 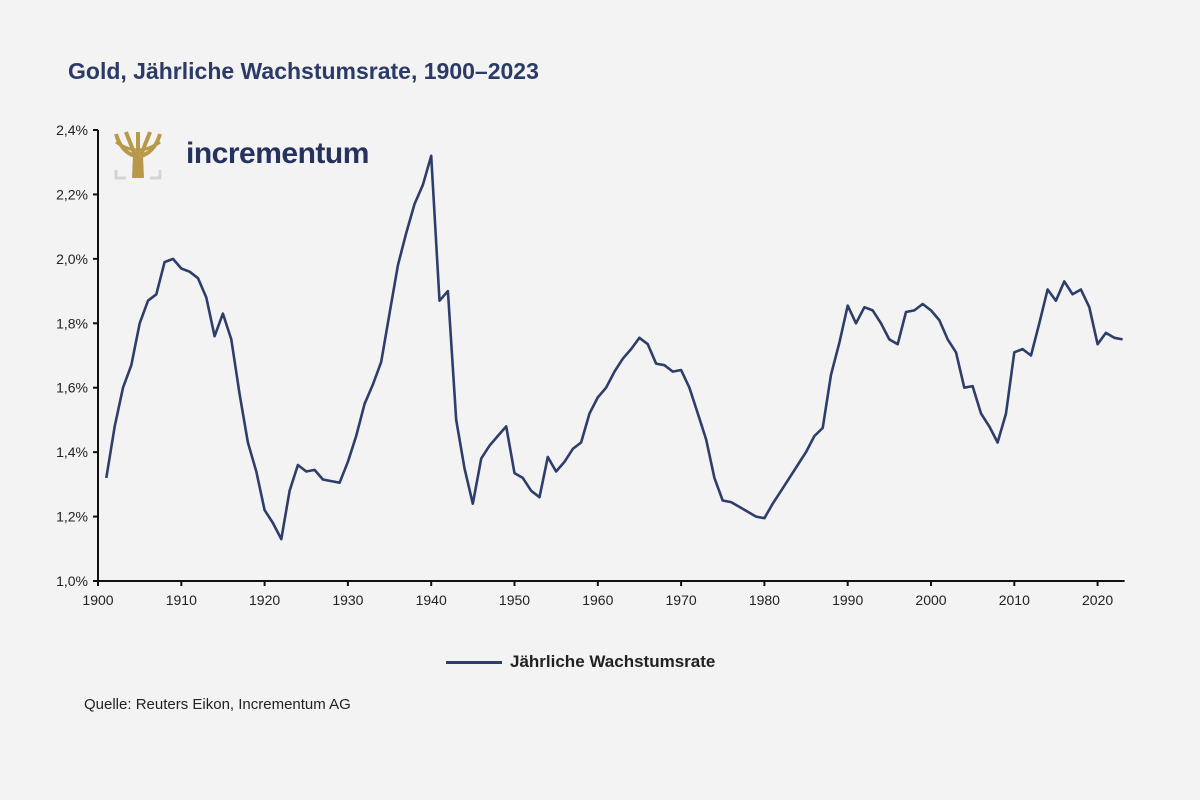 I want to click on x-tick-label: 1900, so click(x=97, y=600).